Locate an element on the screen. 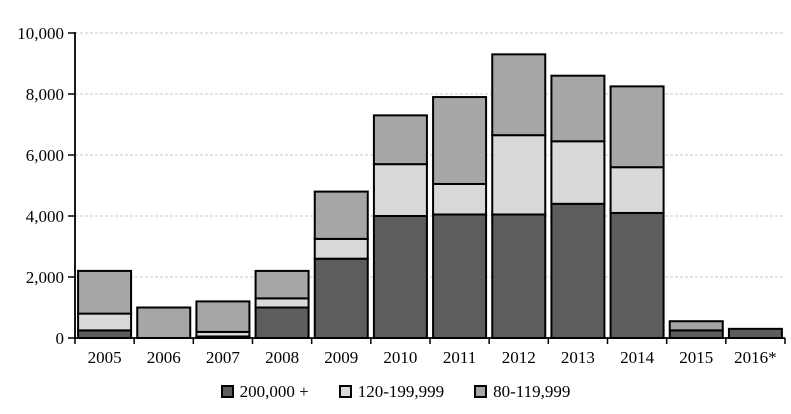  legend-swatch-medium-icon is located at coordinates (481, 391).